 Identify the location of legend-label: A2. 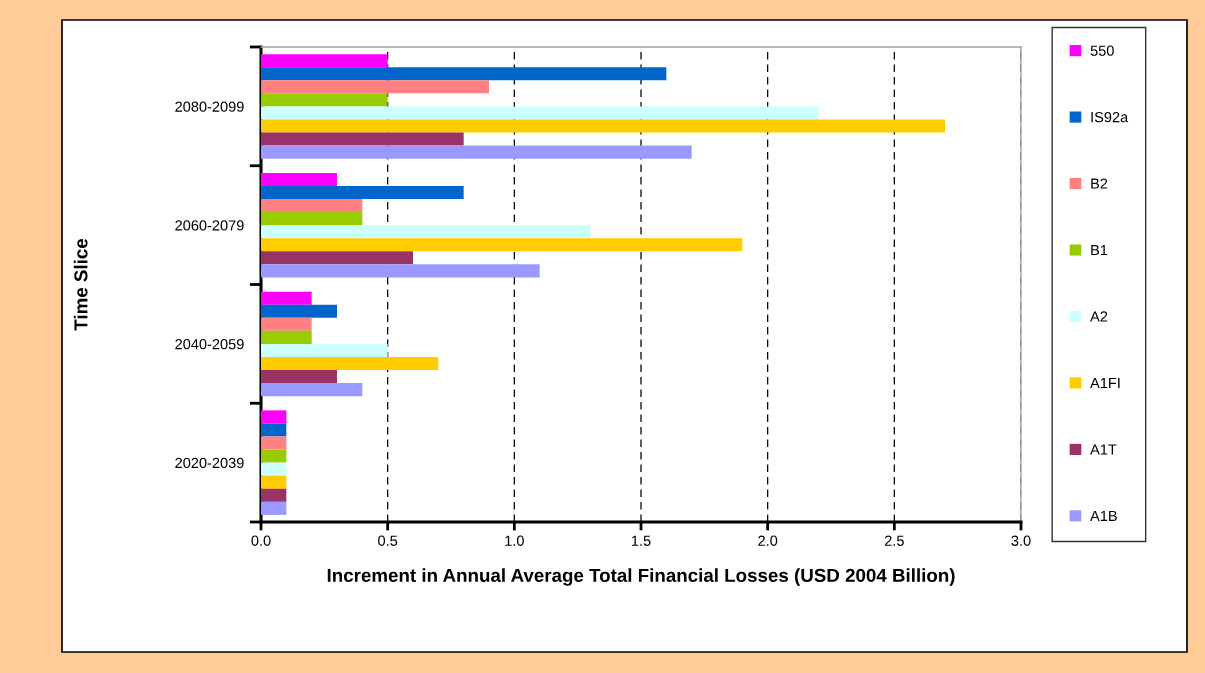
(1099, 316).